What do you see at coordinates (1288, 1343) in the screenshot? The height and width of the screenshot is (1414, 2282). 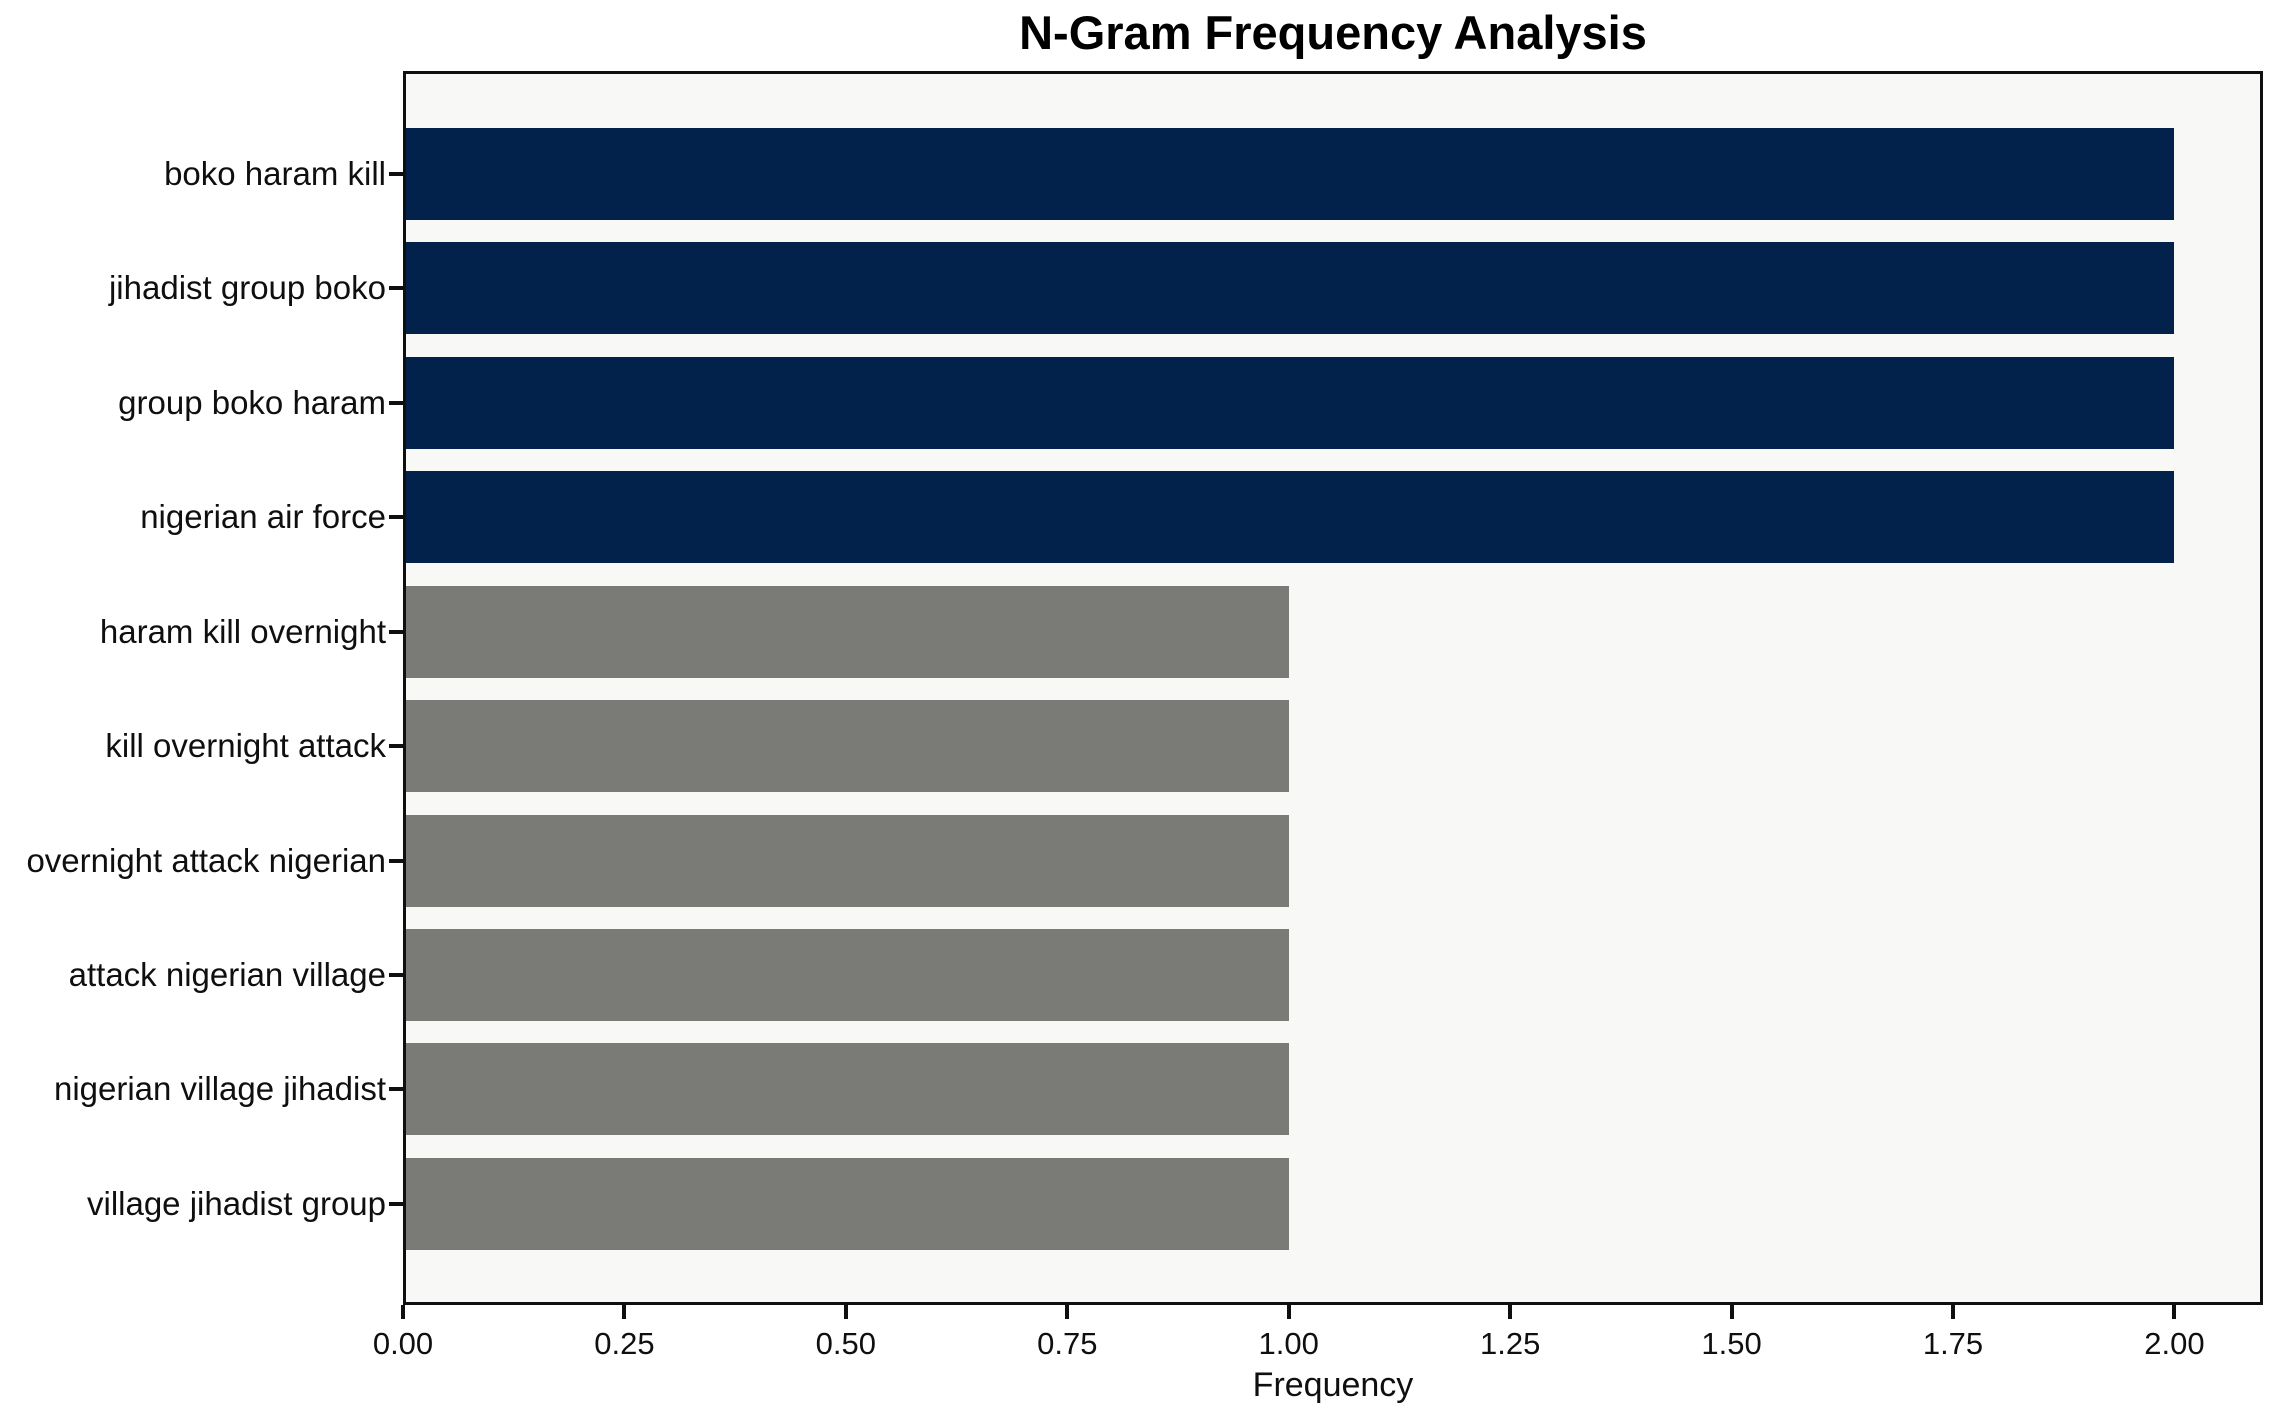 I see `x-tick-label: 1.00` at bounding box center [1288, 1343].